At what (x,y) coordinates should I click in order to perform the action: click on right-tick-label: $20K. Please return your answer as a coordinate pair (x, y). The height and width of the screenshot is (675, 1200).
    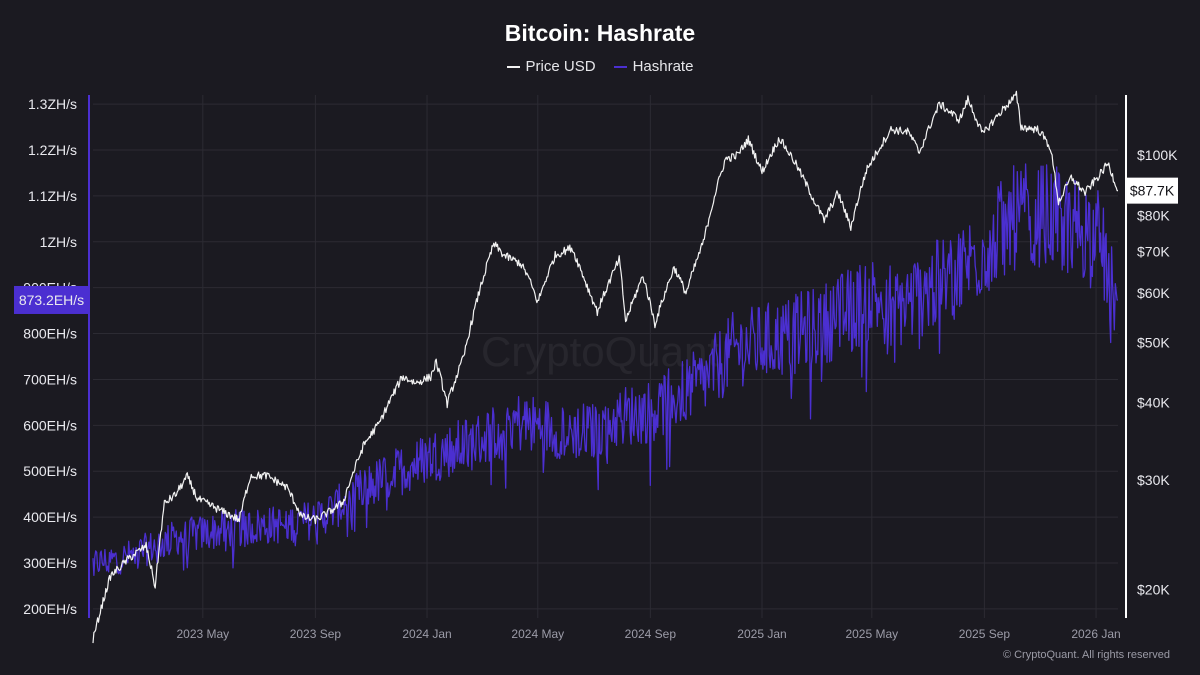
    Looking at the image, I should click on (1153, 590).